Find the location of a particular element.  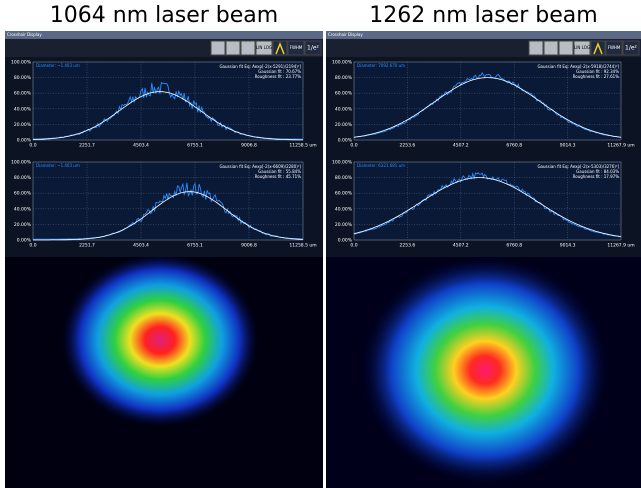

fit-label: Roughness fit : 27.61% is located at coordinates (596, 76).